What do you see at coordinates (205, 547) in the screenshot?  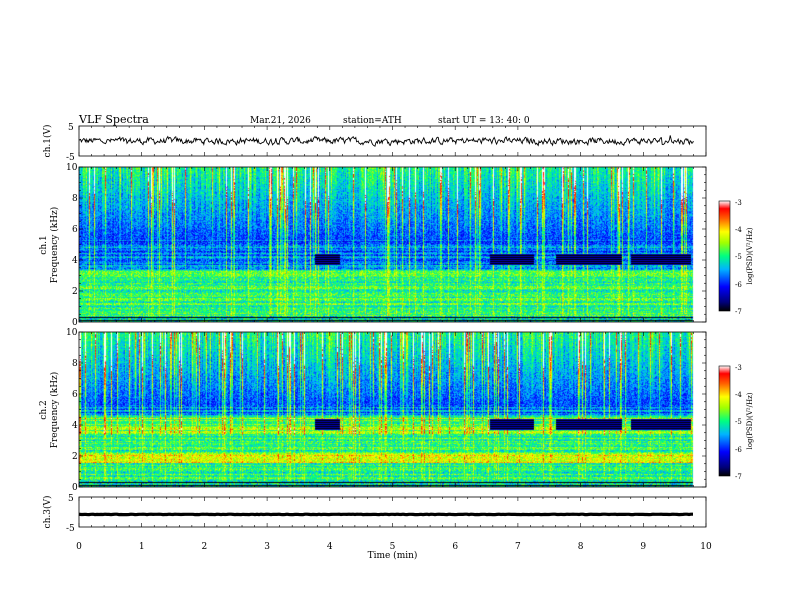 I see `xtick-2: 2` at bounding box center [205, 547].